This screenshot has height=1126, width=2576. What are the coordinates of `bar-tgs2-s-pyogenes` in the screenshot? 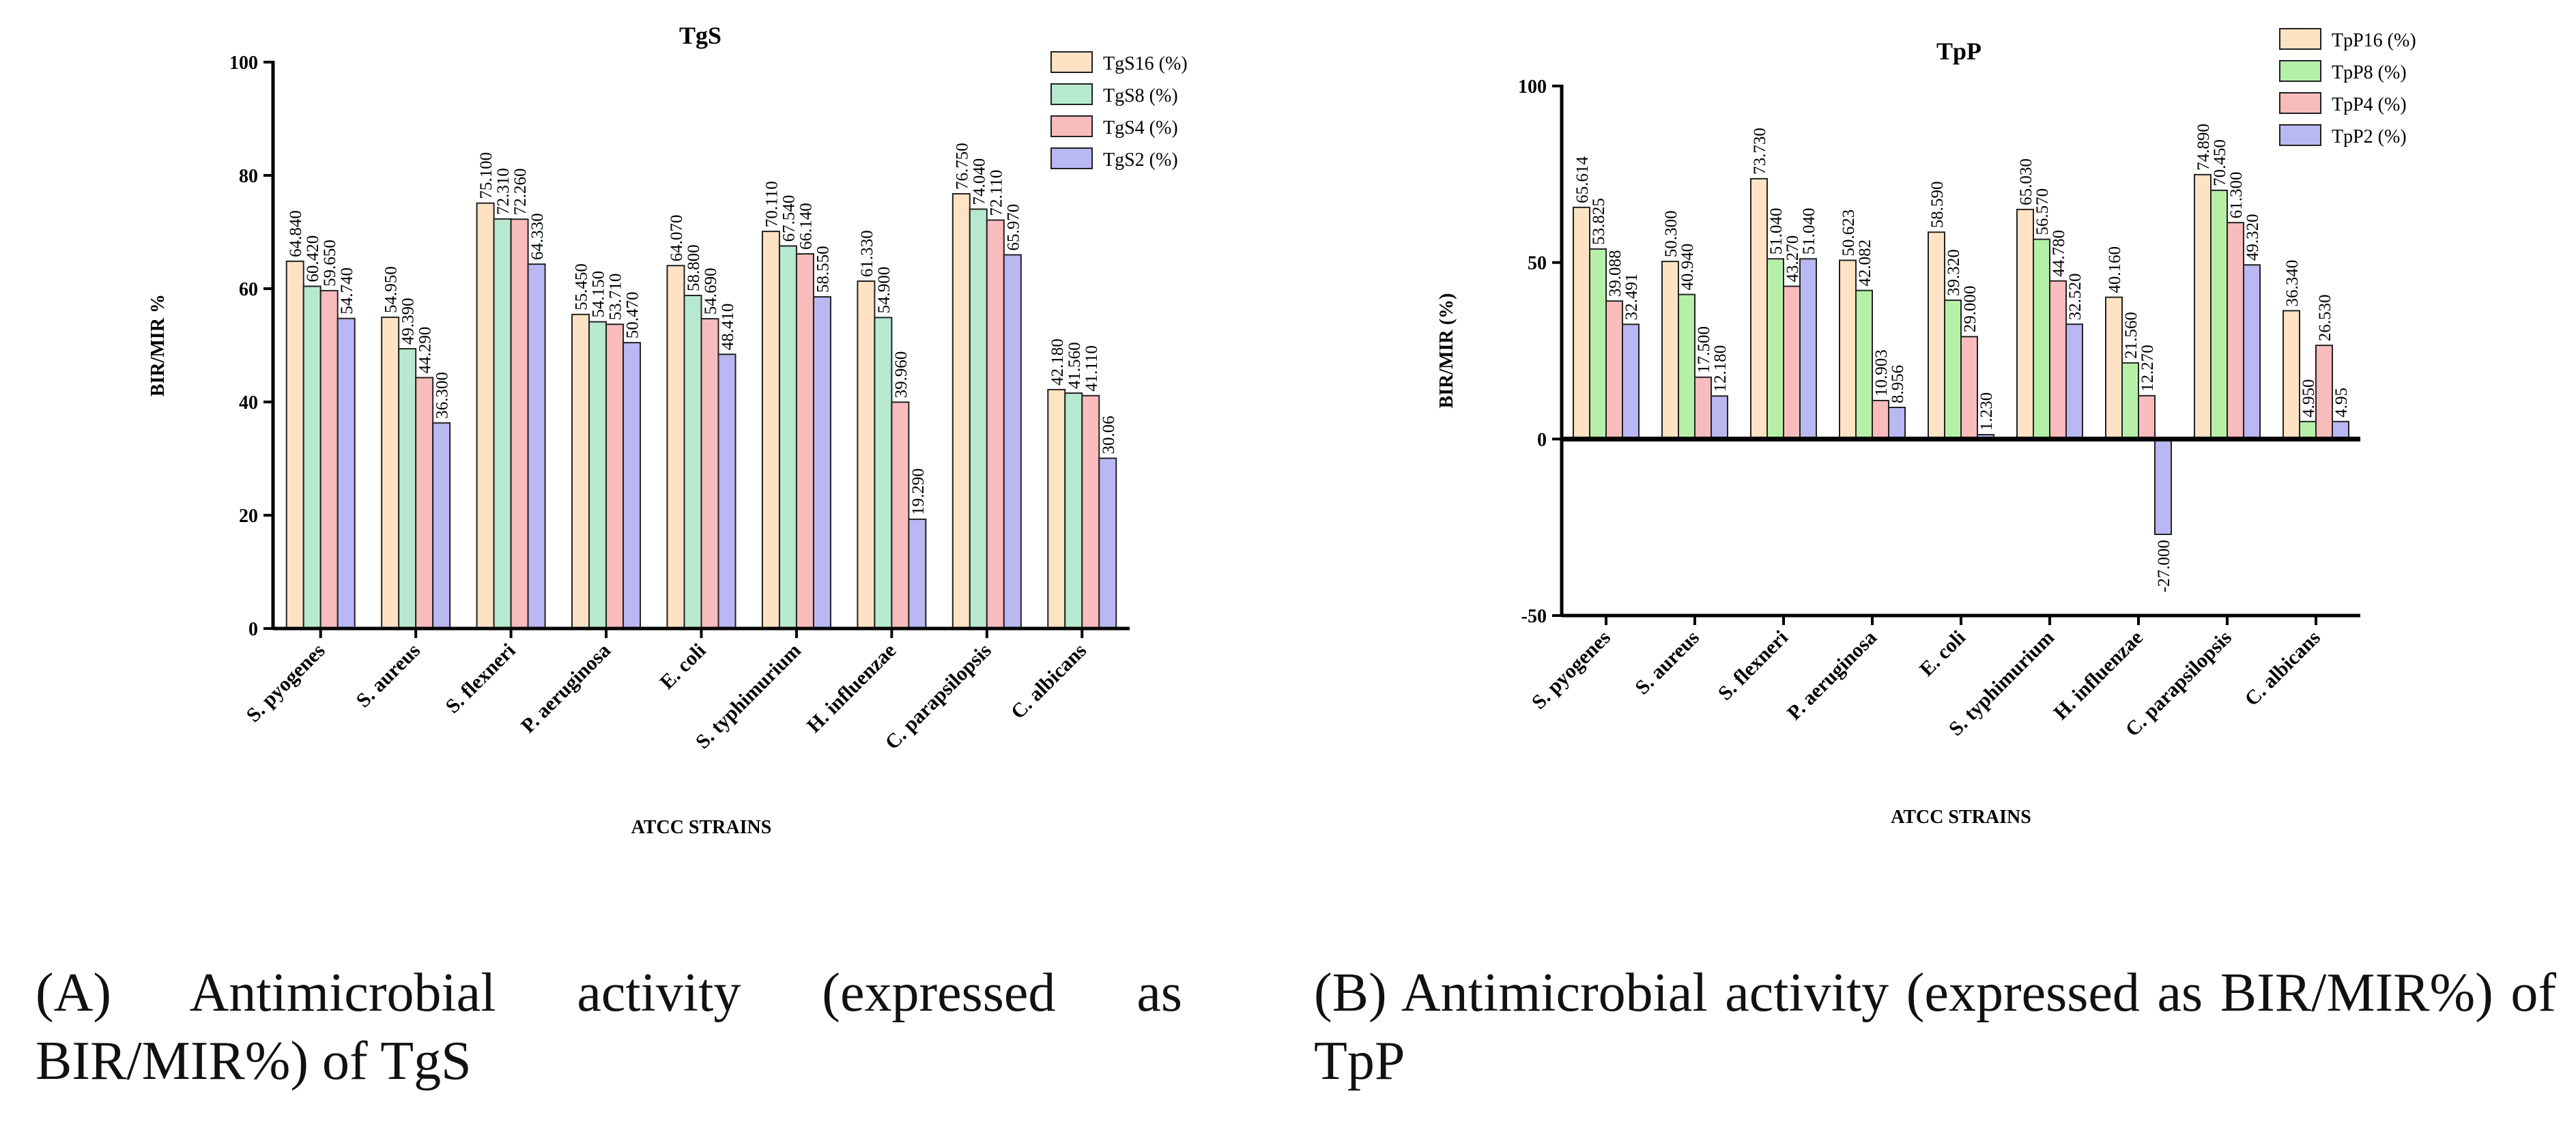 It's located at (346, 473).